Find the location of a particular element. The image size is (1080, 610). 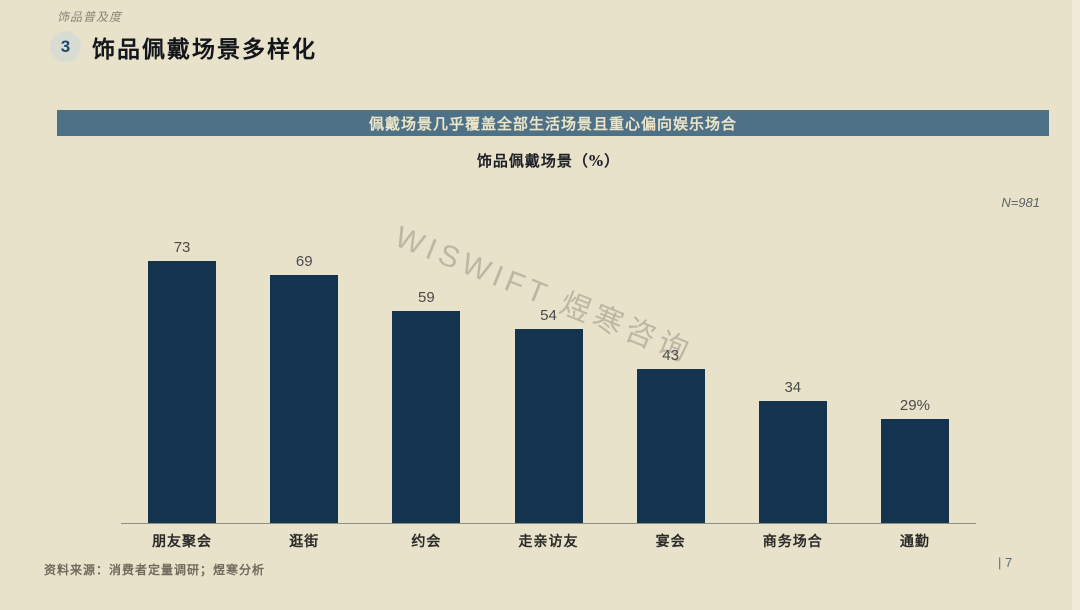

x-axis-label: 逛街 is located at coordinates (304, 542).